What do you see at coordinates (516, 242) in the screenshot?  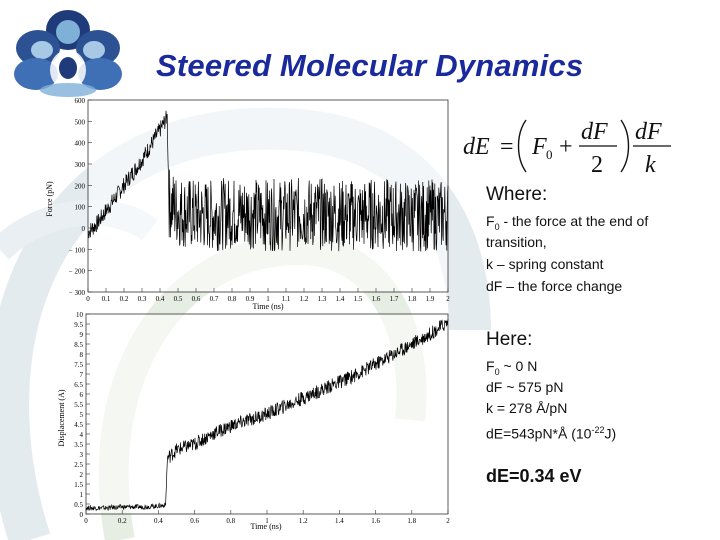 I see `where-line-transition: transition,` at bounding box center [516, 242].